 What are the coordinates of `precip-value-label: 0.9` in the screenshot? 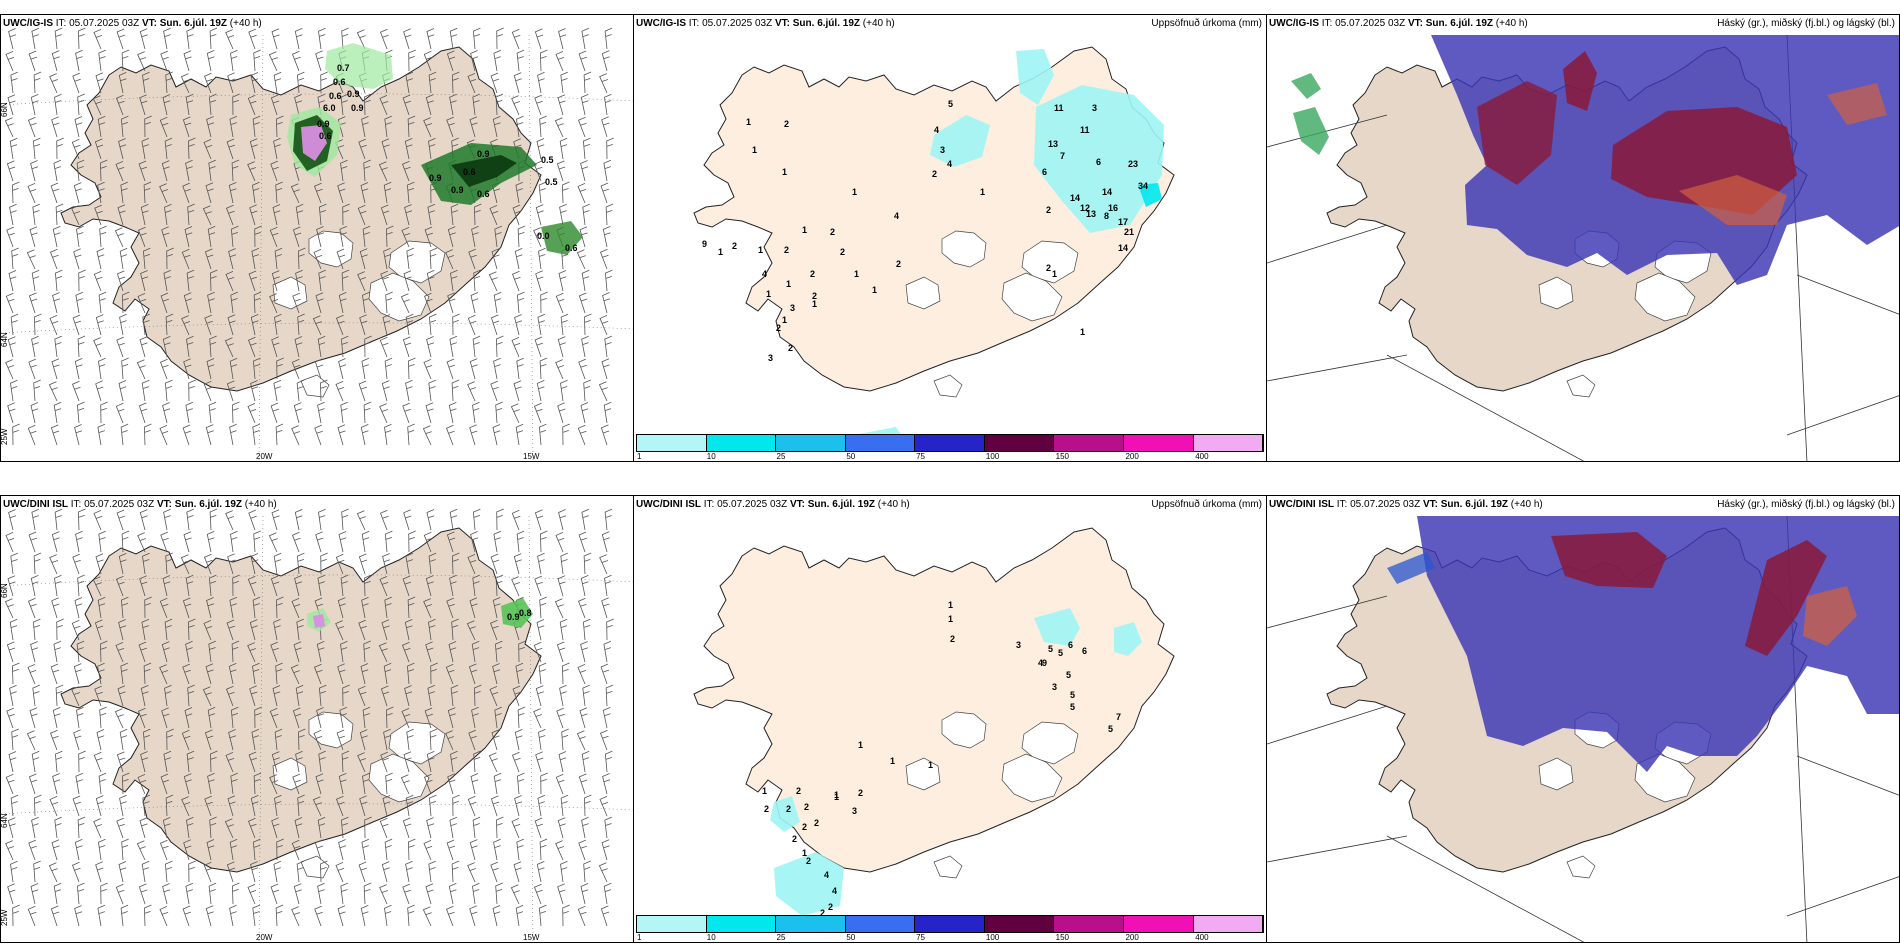 It's located at (457, 190).